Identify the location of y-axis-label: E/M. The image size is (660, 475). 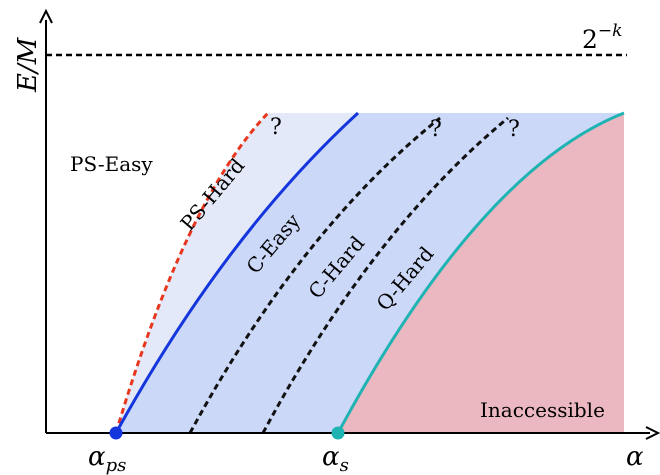
(28, 64).